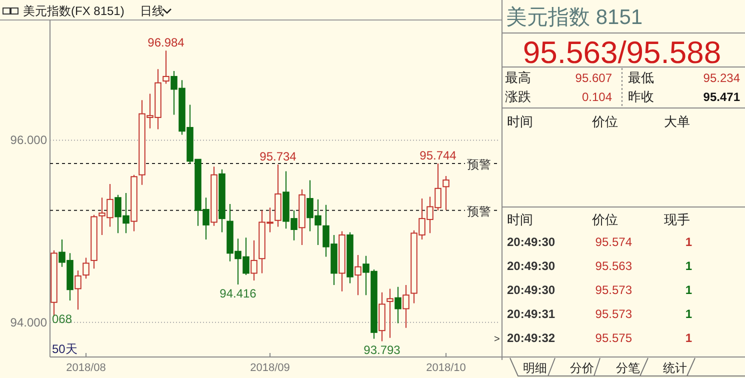  Describe the element at coordinates (677, 219) in the screenshot. I see `text: 现手` at that location.